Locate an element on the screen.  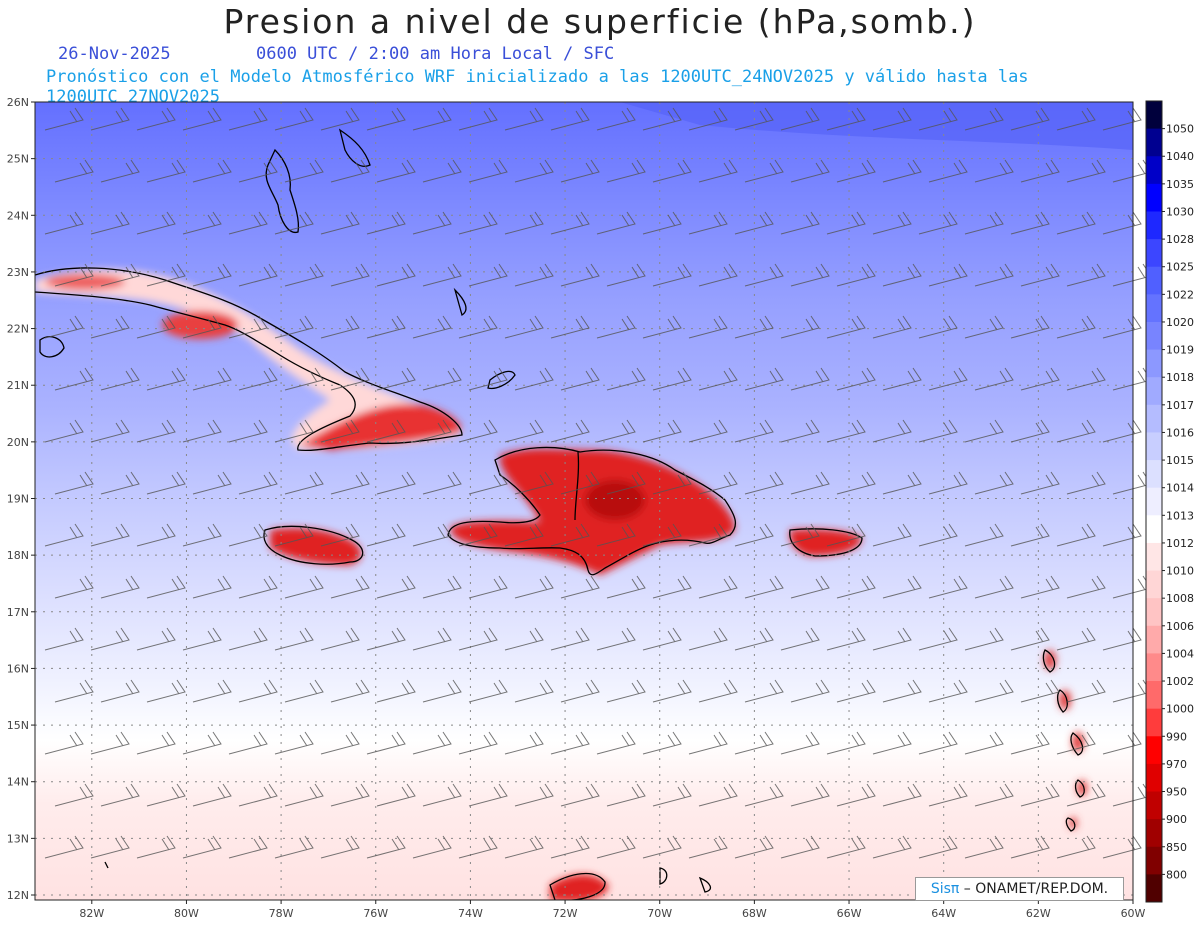
credit-box: Sisπ – ONAMET/REP.DOM. is located at coordinates (1019, 889).